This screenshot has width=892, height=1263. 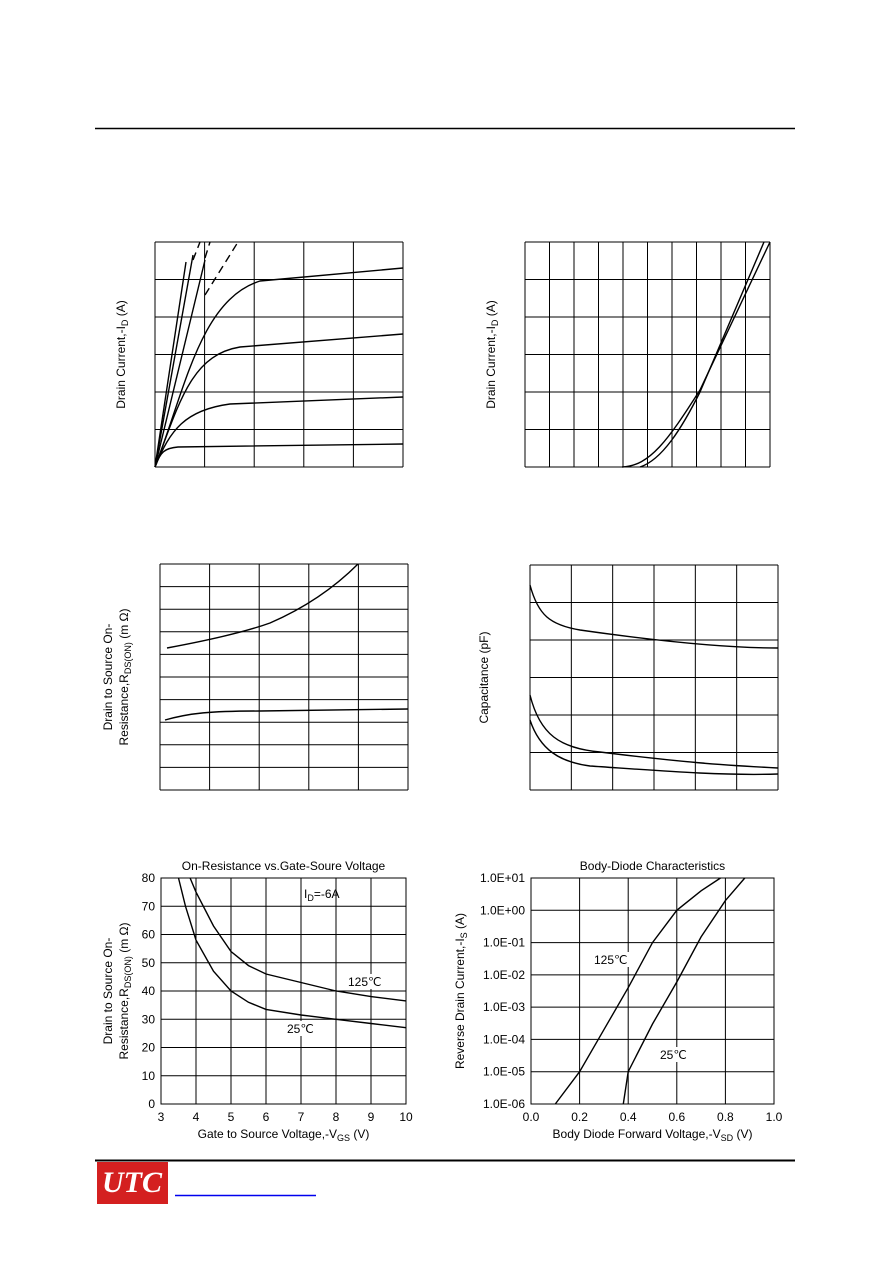 I want to click on y-tick-label: 70, so click(x=149, y=906).